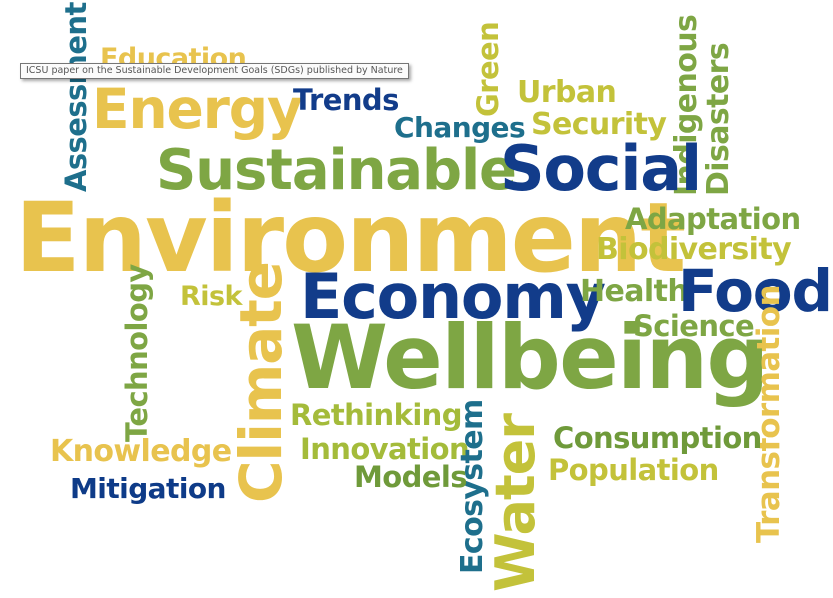  I want to click on word-energy: Energy, so click(197, 109).